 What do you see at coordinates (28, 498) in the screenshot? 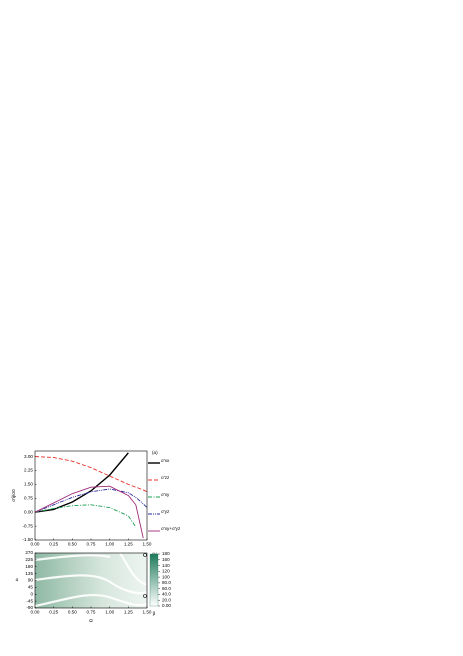
I see `y-tick-label: 0.75` at bounding box center [28, 498].